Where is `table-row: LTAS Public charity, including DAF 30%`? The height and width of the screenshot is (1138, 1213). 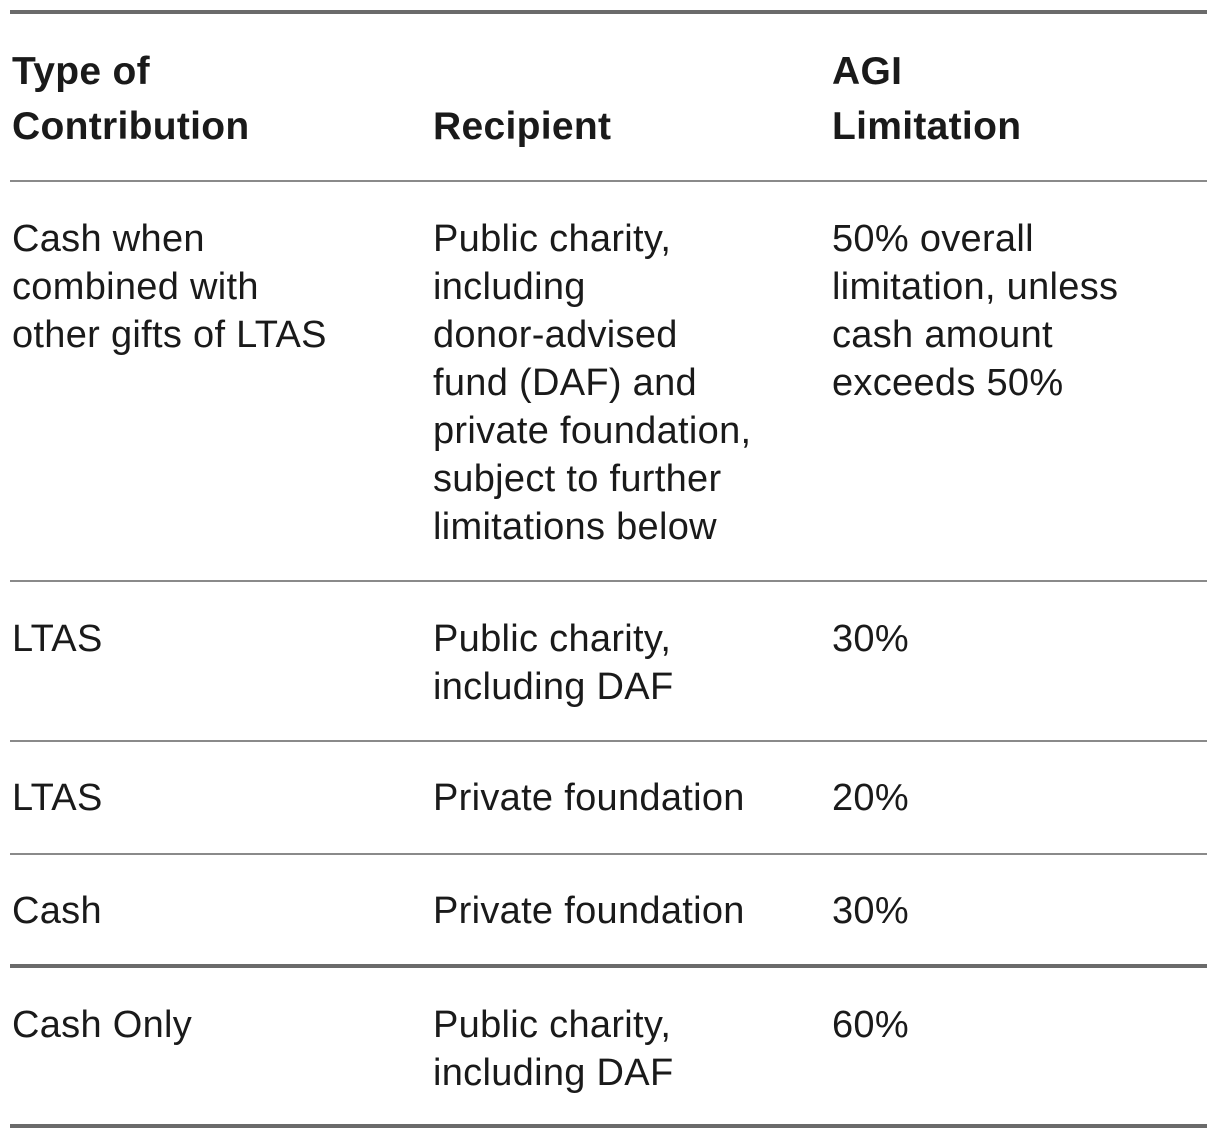
table-row: LTAS Public charity, including DAF 30% is located at coordinates (608, 661).